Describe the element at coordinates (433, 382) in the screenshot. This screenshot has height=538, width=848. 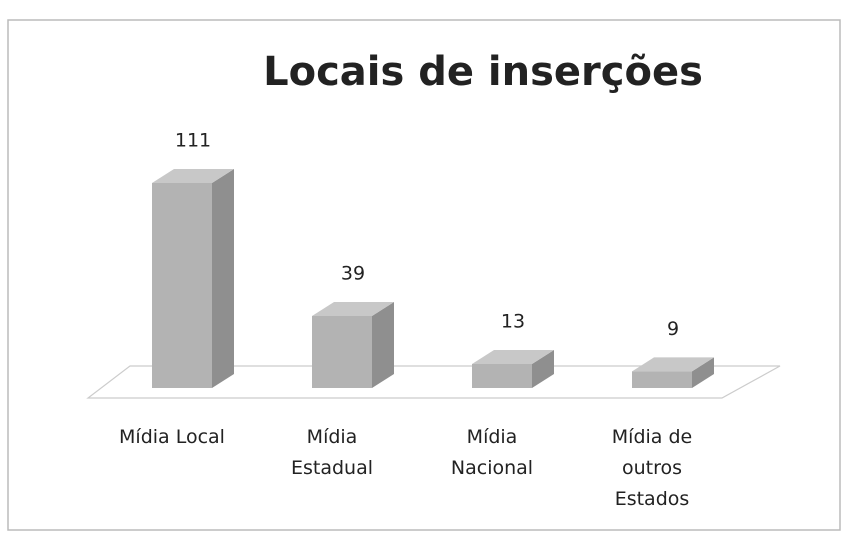
I see `floor` at that location.